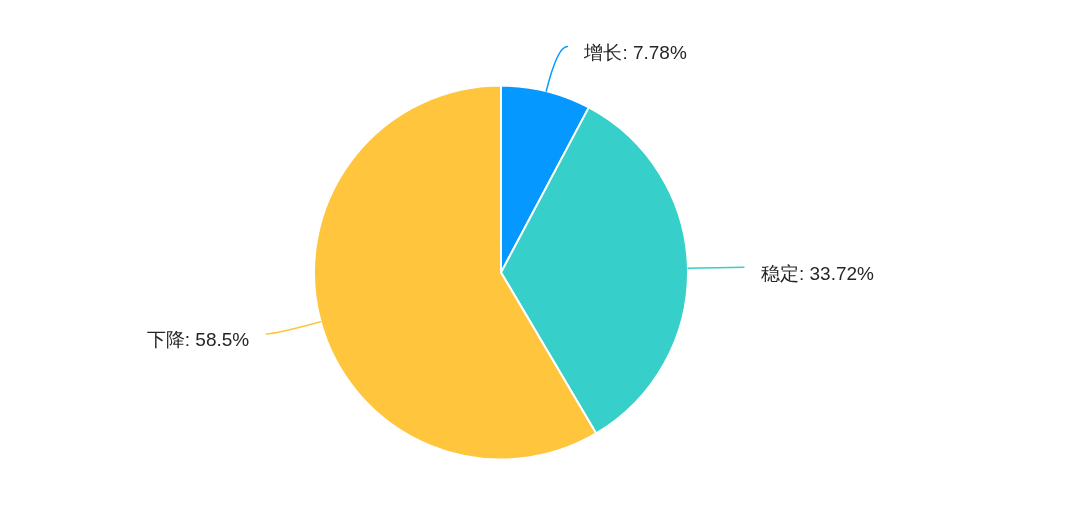 This screenshot has height=513, width=1080. I want to click on slice-label: 下降: 58.5%, so click(198, 340).